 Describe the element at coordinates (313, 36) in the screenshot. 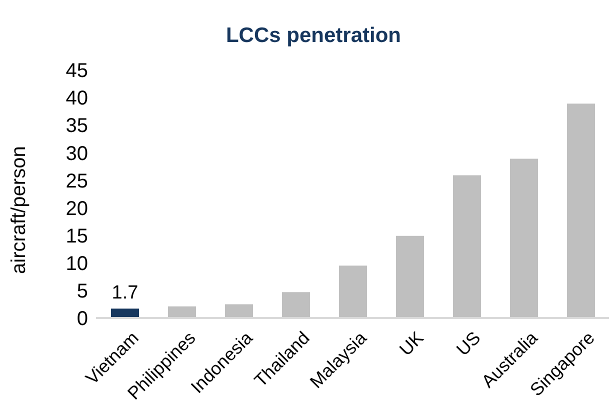

I see `chart-title: LCCs penetration` at that location.